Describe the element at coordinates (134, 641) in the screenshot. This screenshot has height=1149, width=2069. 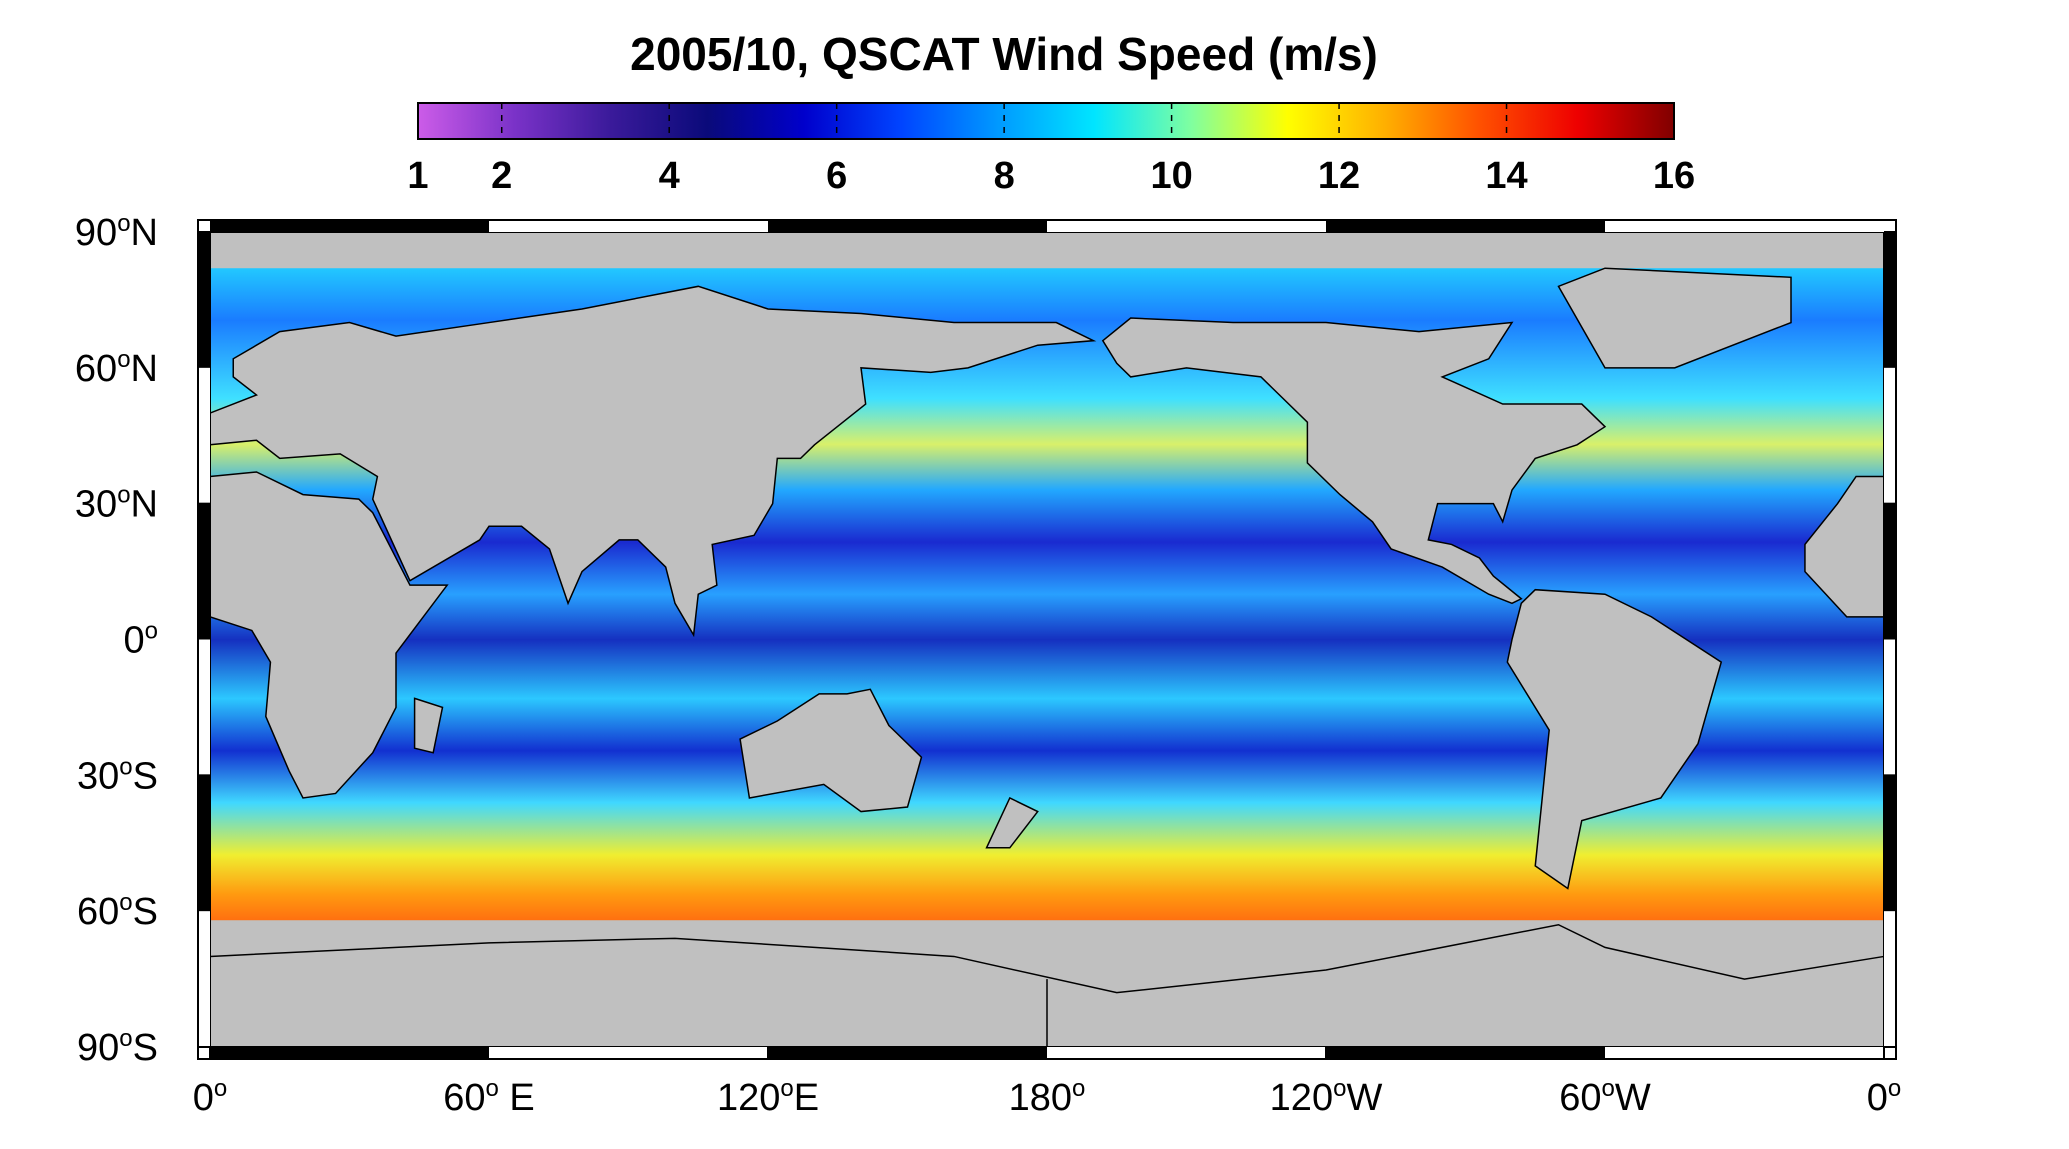
I see `y-tick-label-label: 0` at that location.